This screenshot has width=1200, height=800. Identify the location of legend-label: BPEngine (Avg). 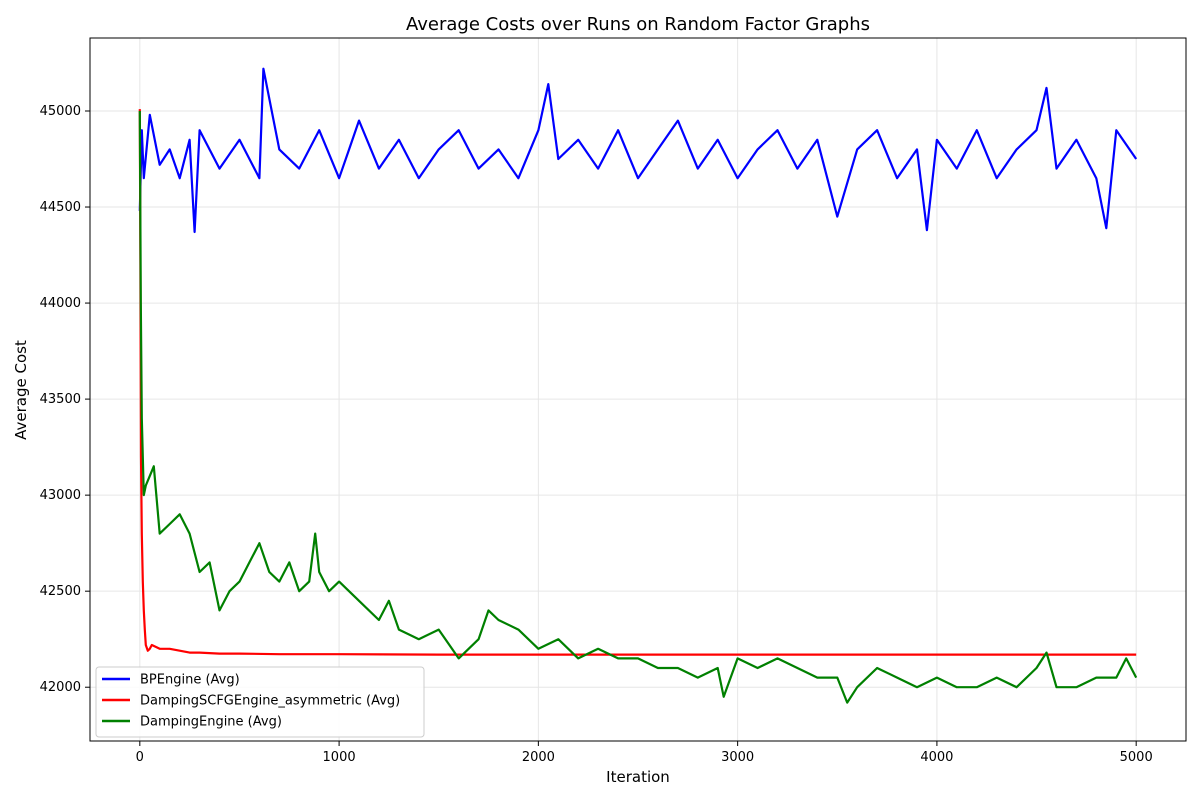
(190, 680).